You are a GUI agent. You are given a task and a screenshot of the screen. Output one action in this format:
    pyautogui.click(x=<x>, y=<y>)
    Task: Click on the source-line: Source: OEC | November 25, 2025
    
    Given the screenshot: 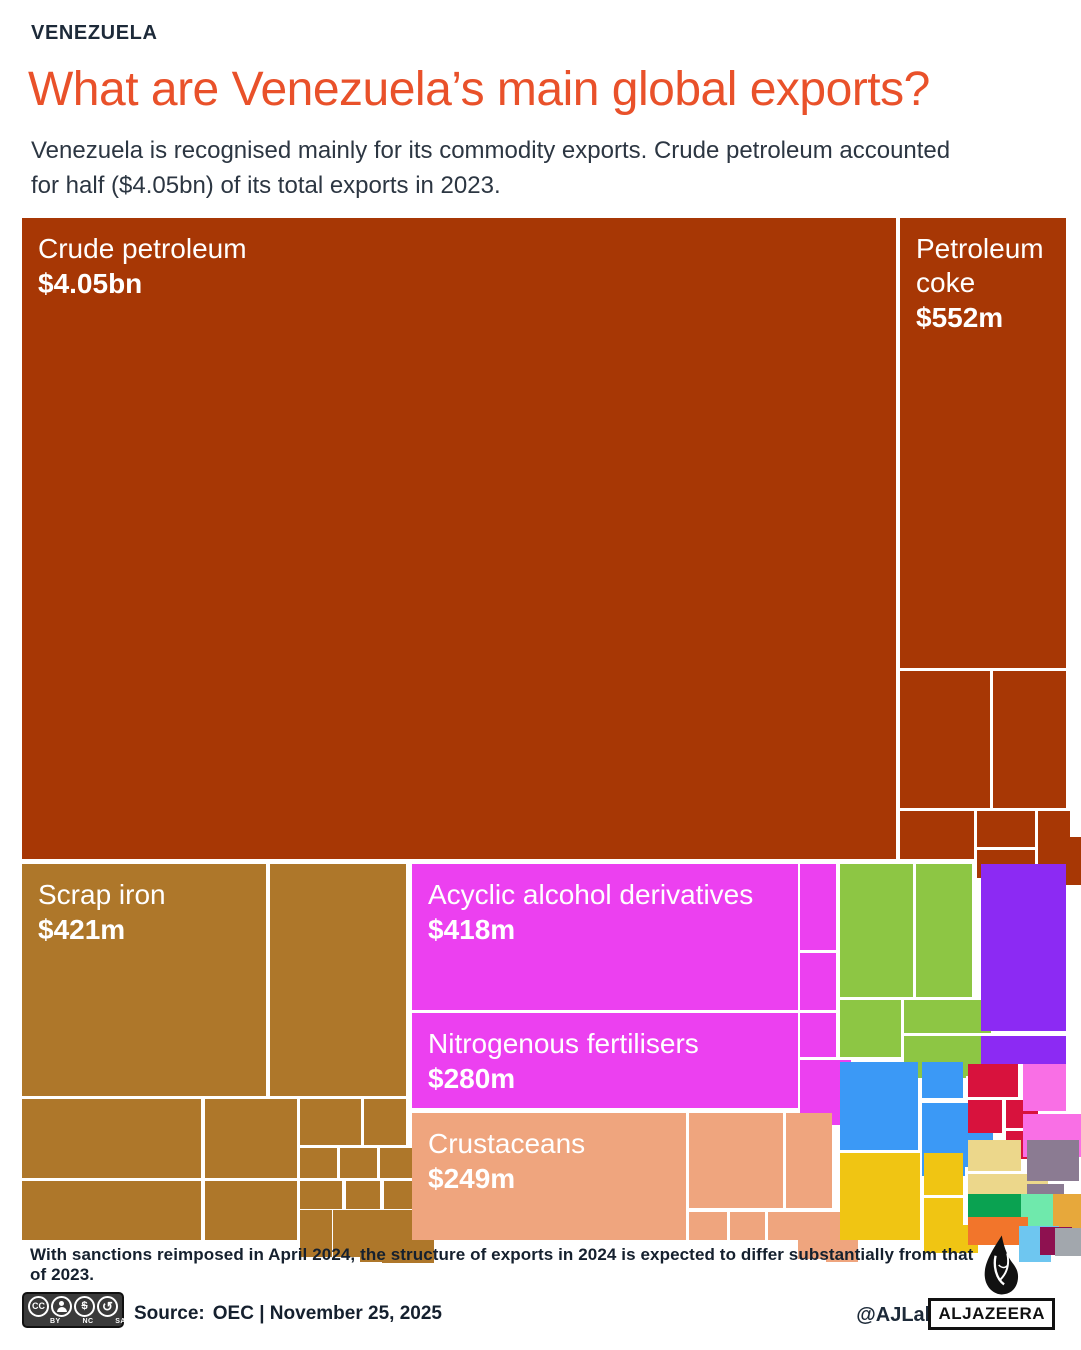 What is the action you would take?
    pyautogui.click(x=288, y=1314)
    